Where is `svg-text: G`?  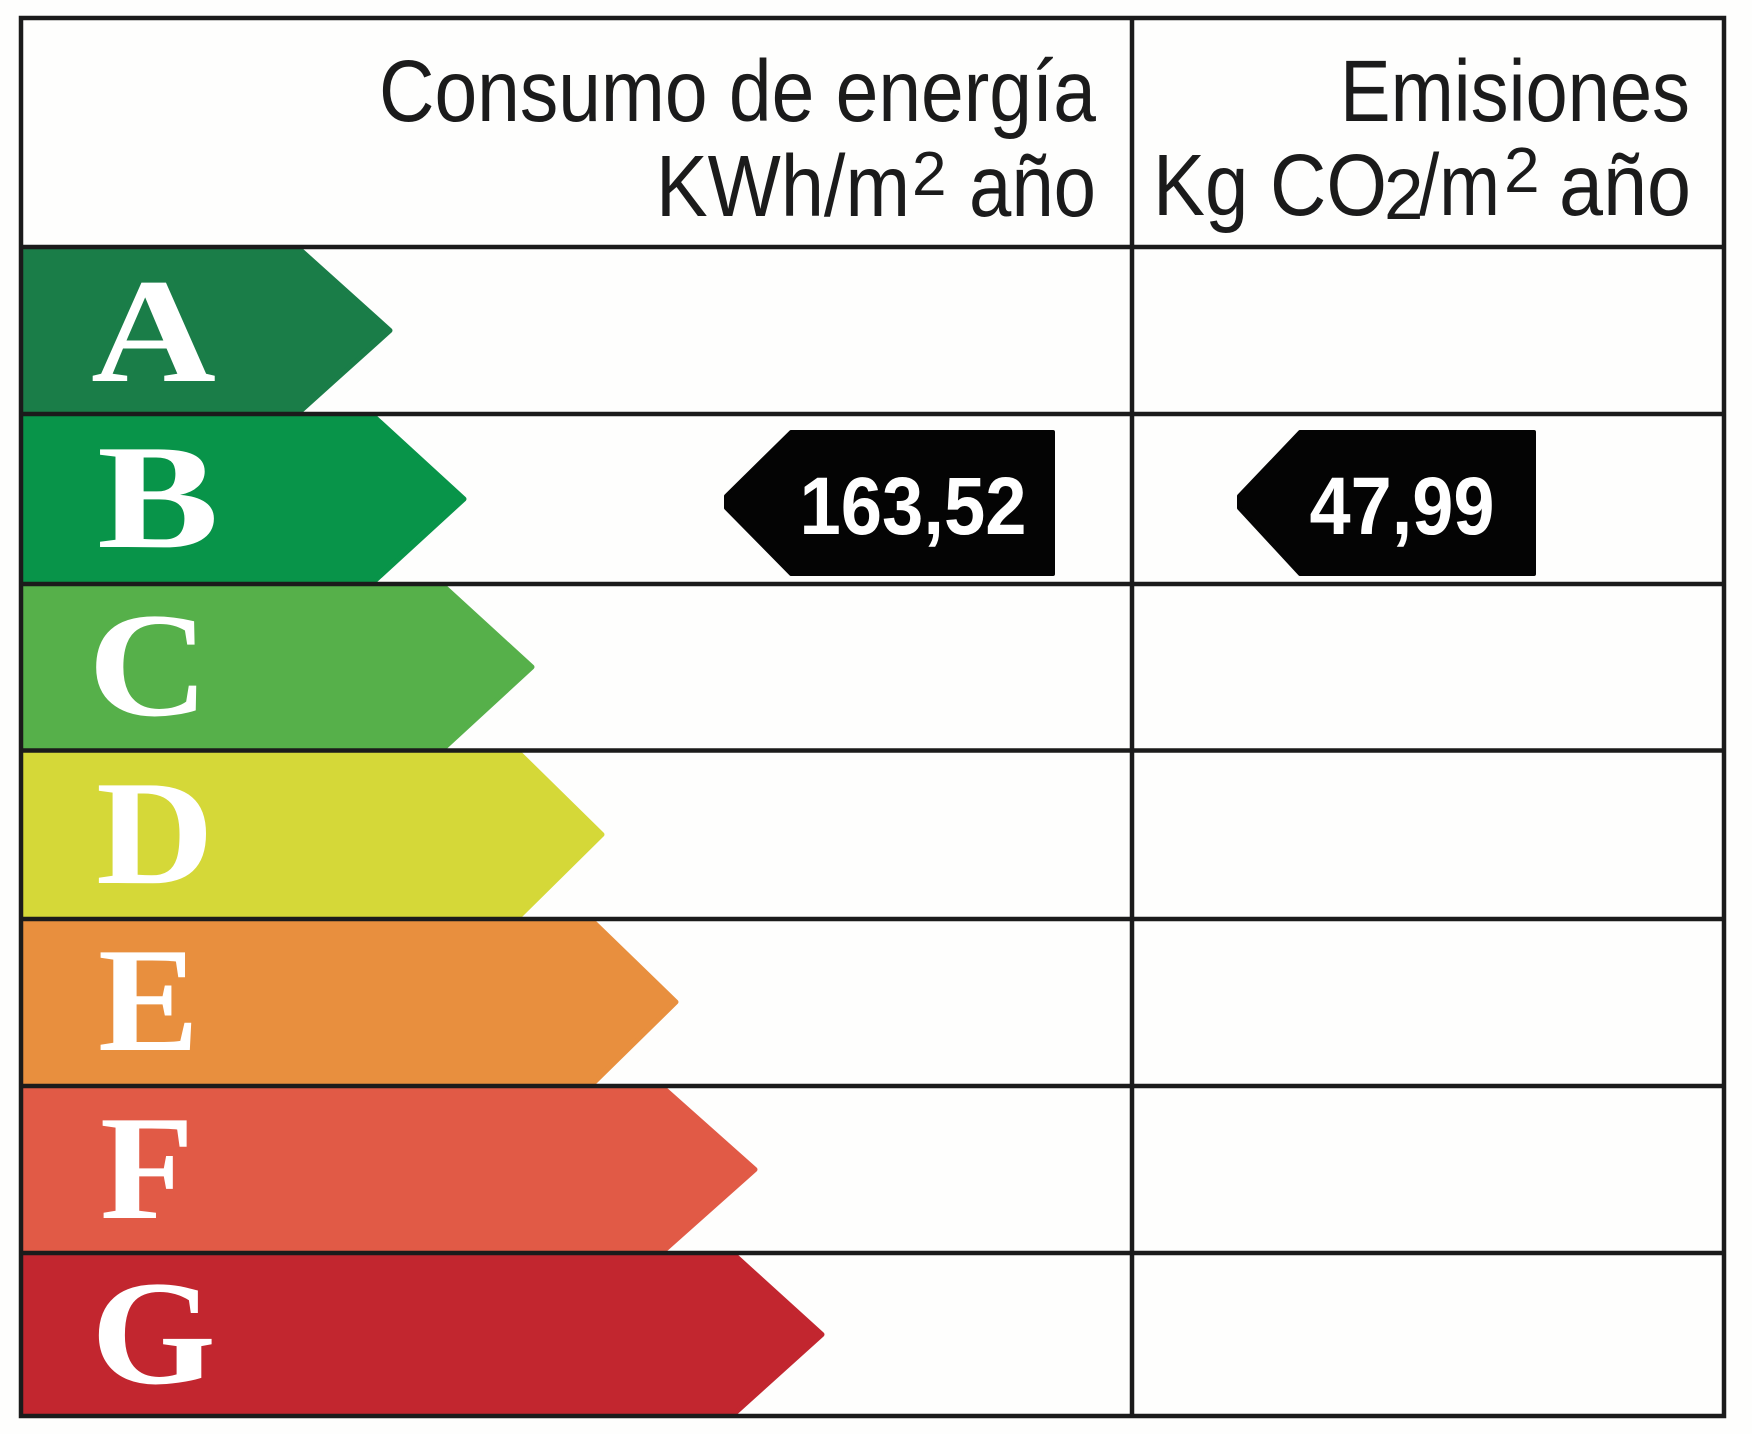
svg-text: G is located at coordinates (153, 1333).